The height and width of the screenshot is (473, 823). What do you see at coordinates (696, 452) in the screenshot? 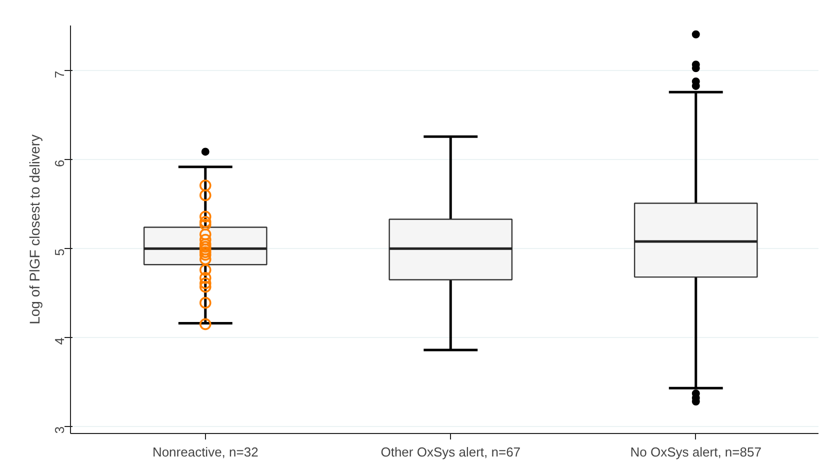
I see `x-tick-label: No OxSys alert, n=857` at bounding box center [696, 452].